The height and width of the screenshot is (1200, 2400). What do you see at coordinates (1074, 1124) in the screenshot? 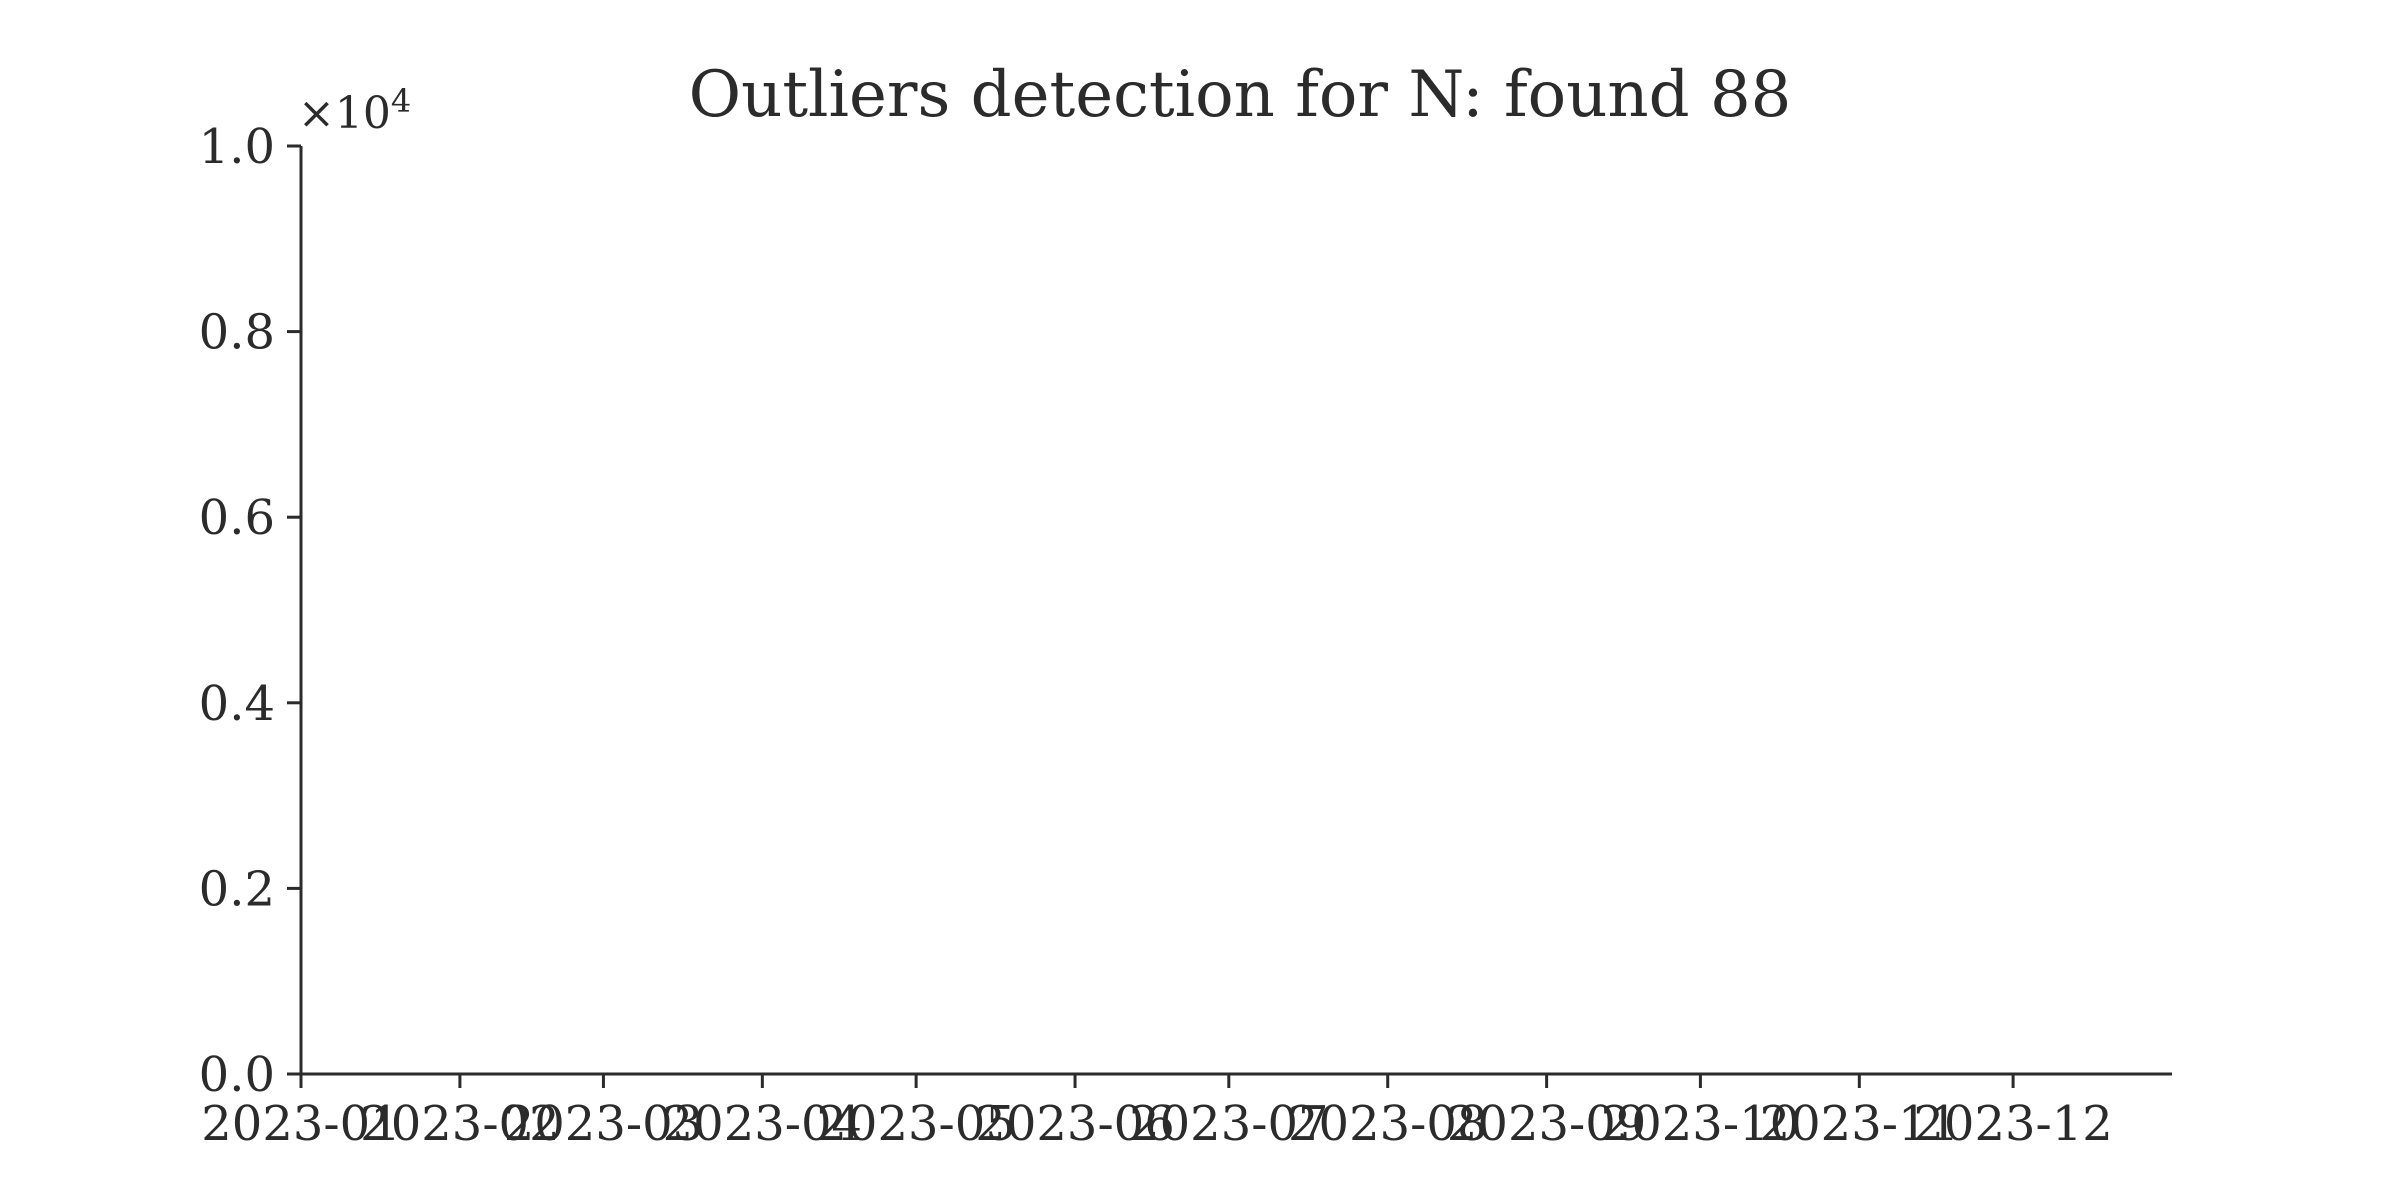
I see `x-tick-label: 2023-06` at bounding box center [1074, 1124].